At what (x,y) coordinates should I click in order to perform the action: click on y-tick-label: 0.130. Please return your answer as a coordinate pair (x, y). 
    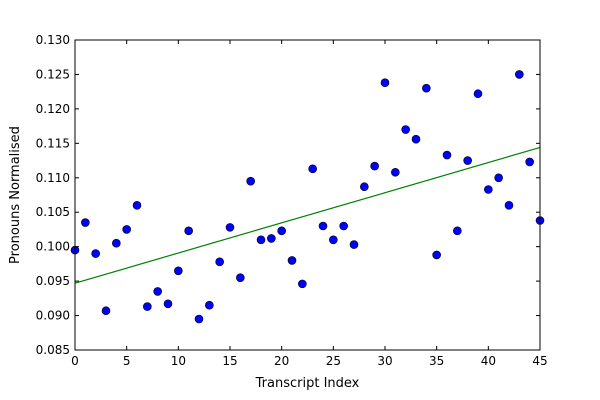
    Looking at the image, I should click on (53, 40).